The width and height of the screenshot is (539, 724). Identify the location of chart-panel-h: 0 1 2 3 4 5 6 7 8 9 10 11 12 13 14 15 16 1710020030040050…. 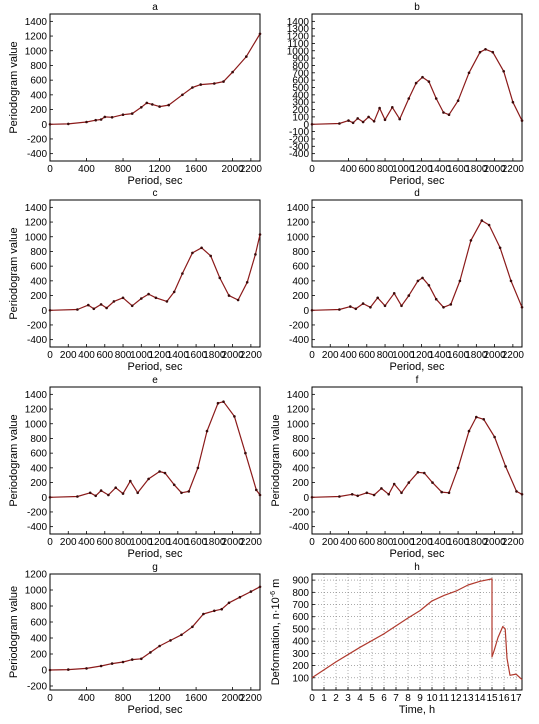
(396, 639).